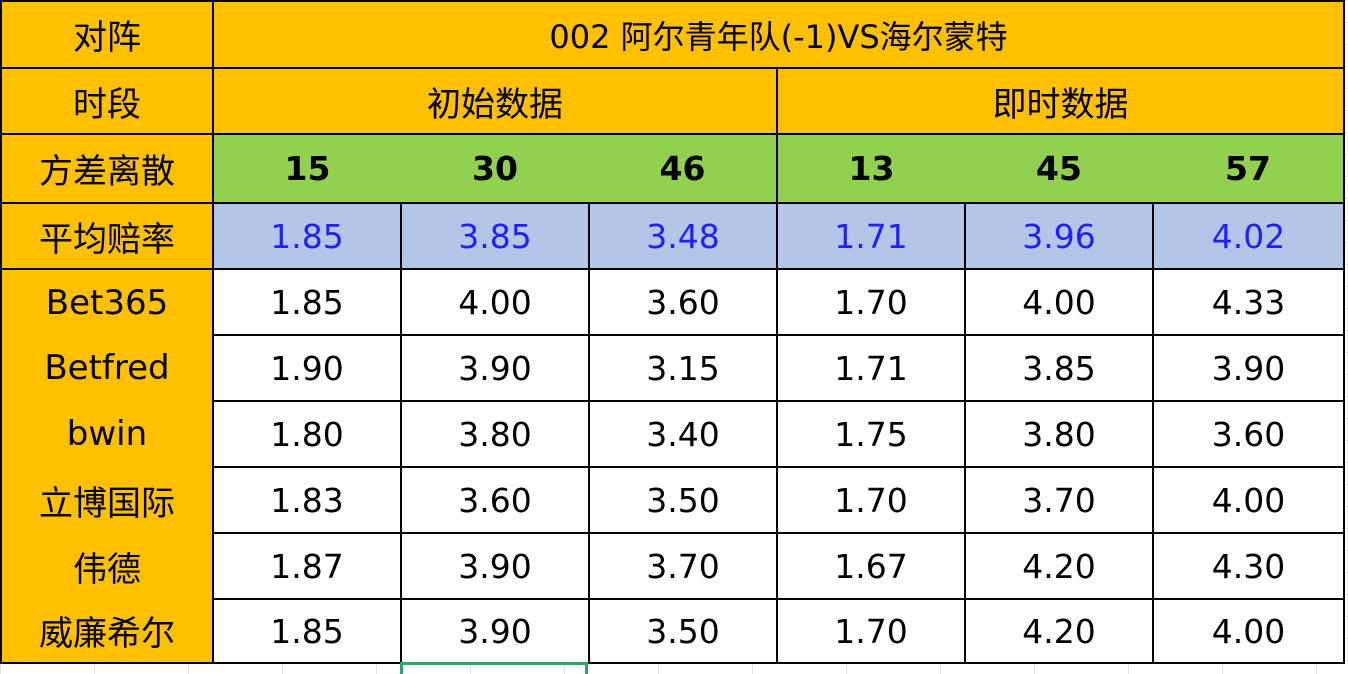  What do you see at coordinates (307, 500) in the screenshot?
I see `odds-cell: 1.83` at bounding box center [307, 500].